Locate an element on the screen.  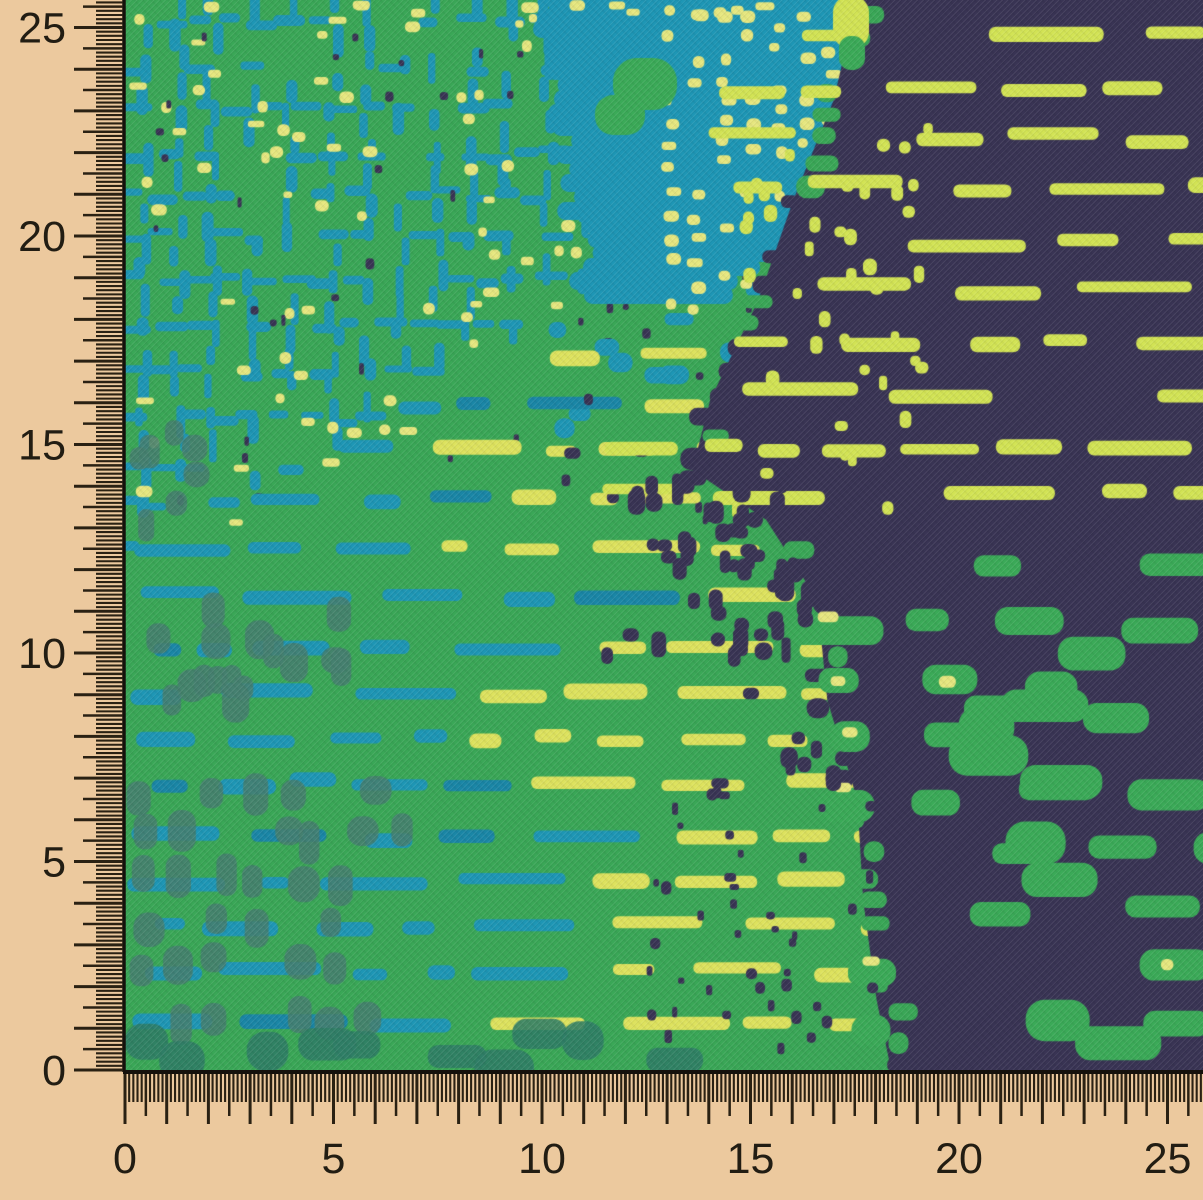
ruler-label-bottom: 20 is located at coordinates (959, 1159).